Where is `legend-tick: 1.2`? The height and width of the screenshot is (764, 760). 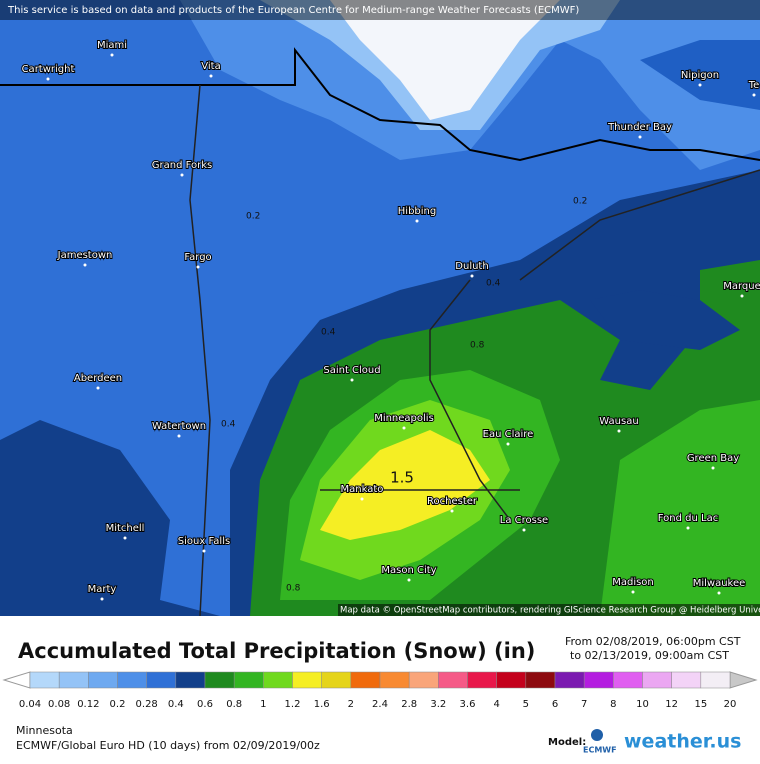 legend-tick: 1.2 is located at coordinates (293, 704).